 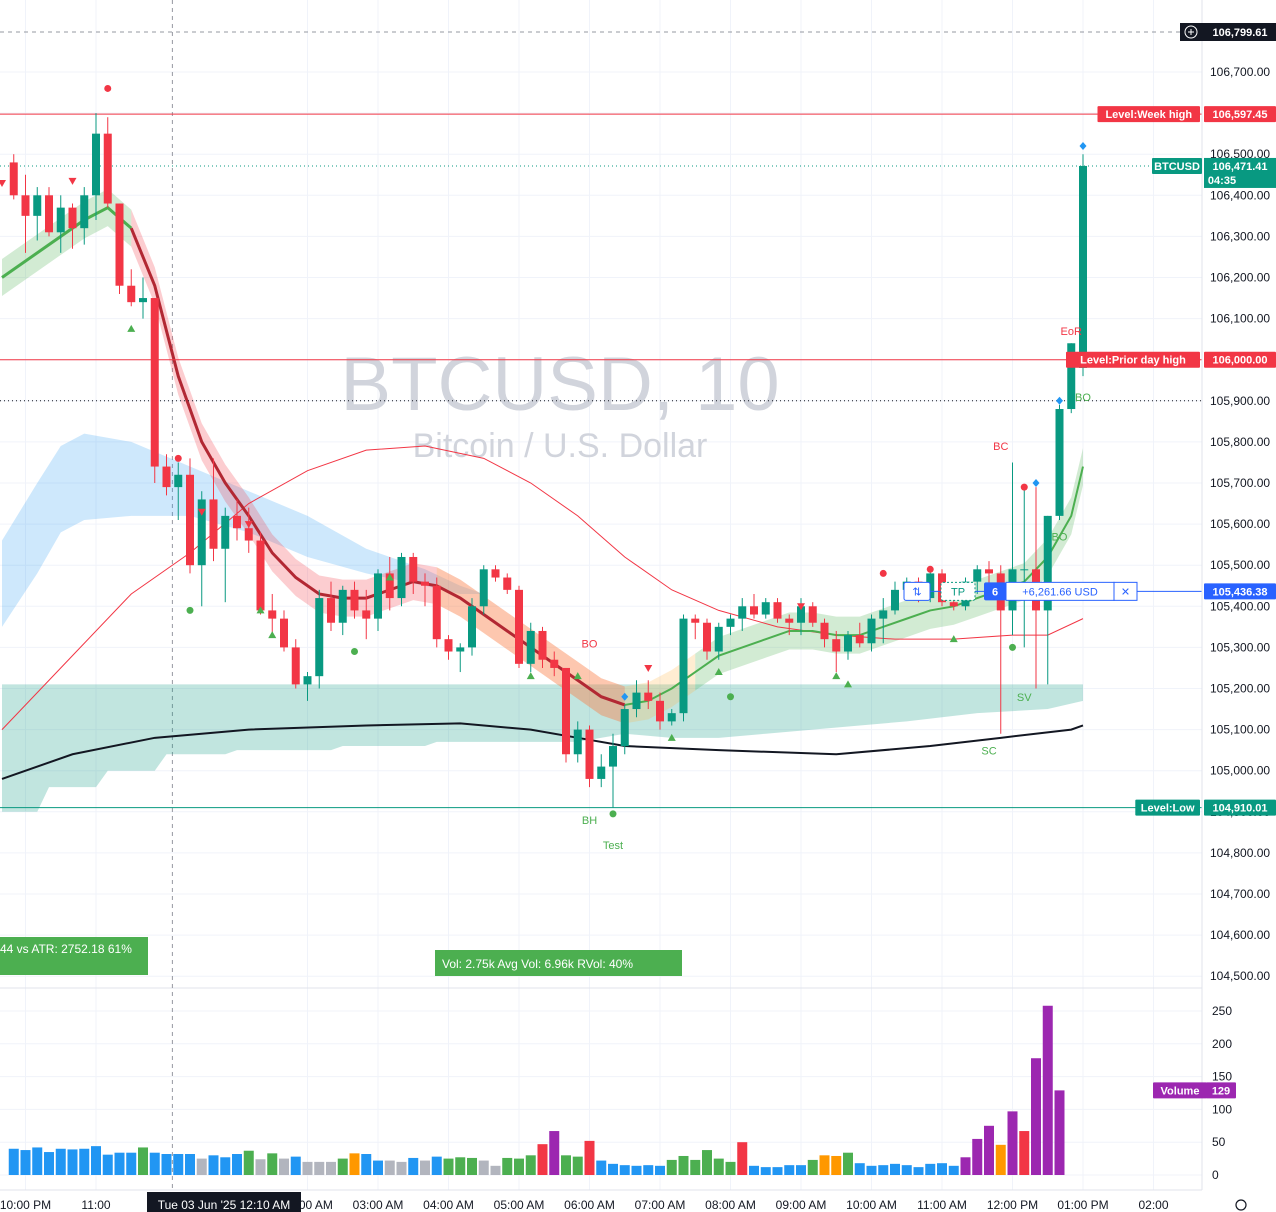 I want to click on settings-icon, so click(x=1241, y=1205).